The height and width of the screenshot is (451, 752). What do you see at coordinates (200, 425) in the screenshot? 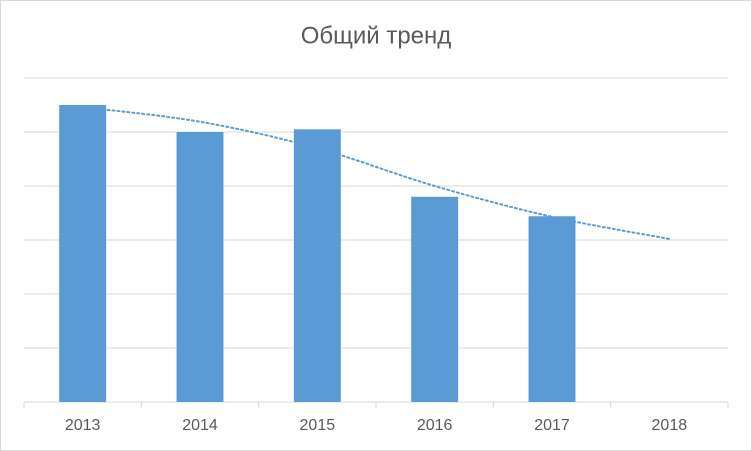
I see `x-tick-label: 2014` at bounding box center [200, 425].